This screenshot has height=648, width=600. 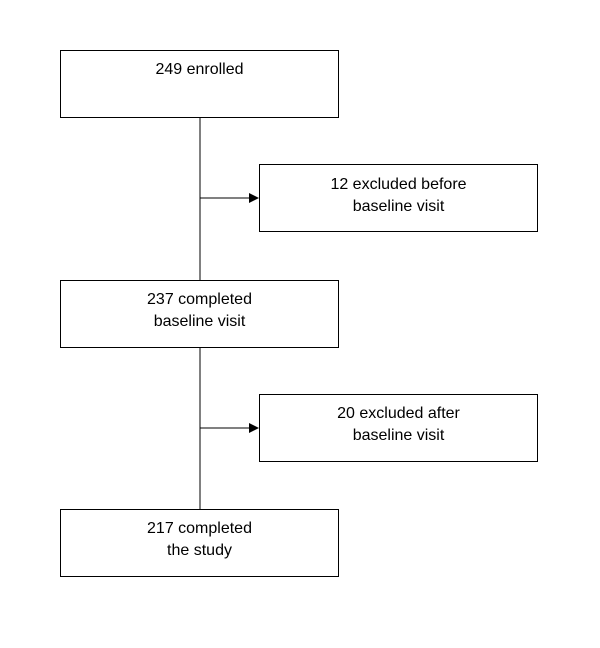 I want to click on completed-baseline-text-line-1: 237 completed, so click(x=199, y=299).